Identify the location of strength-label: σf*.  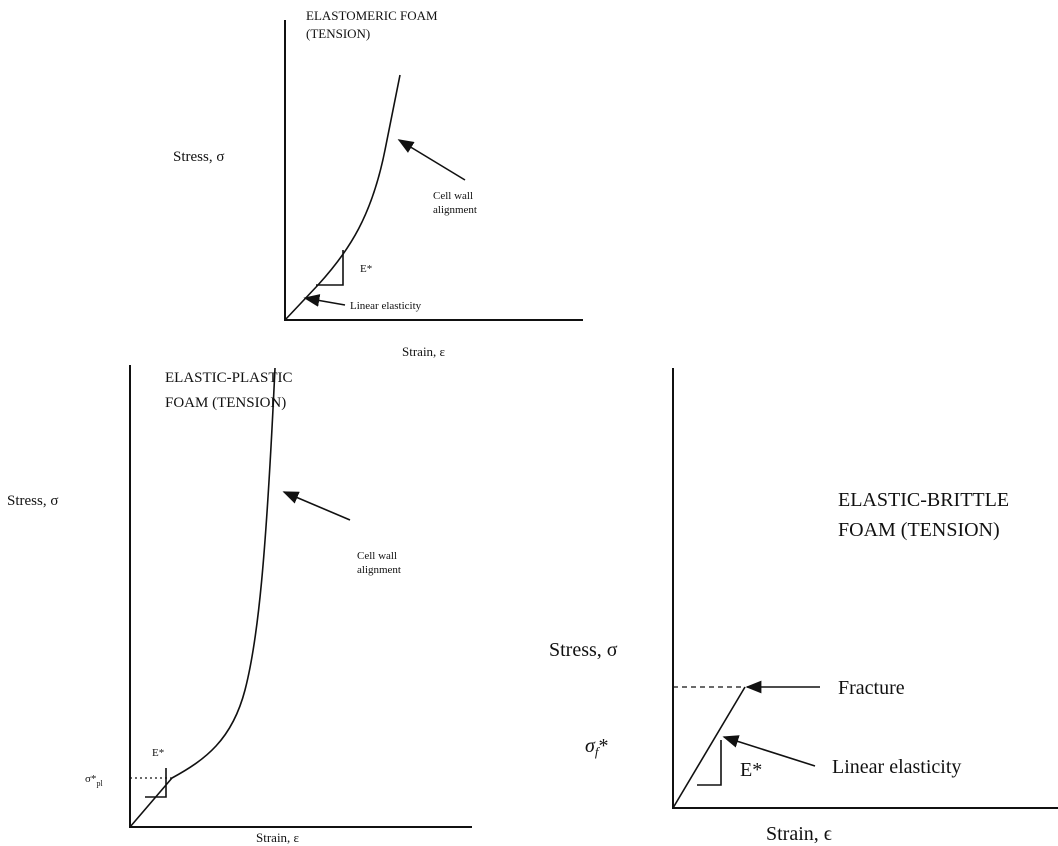
(597, 747).